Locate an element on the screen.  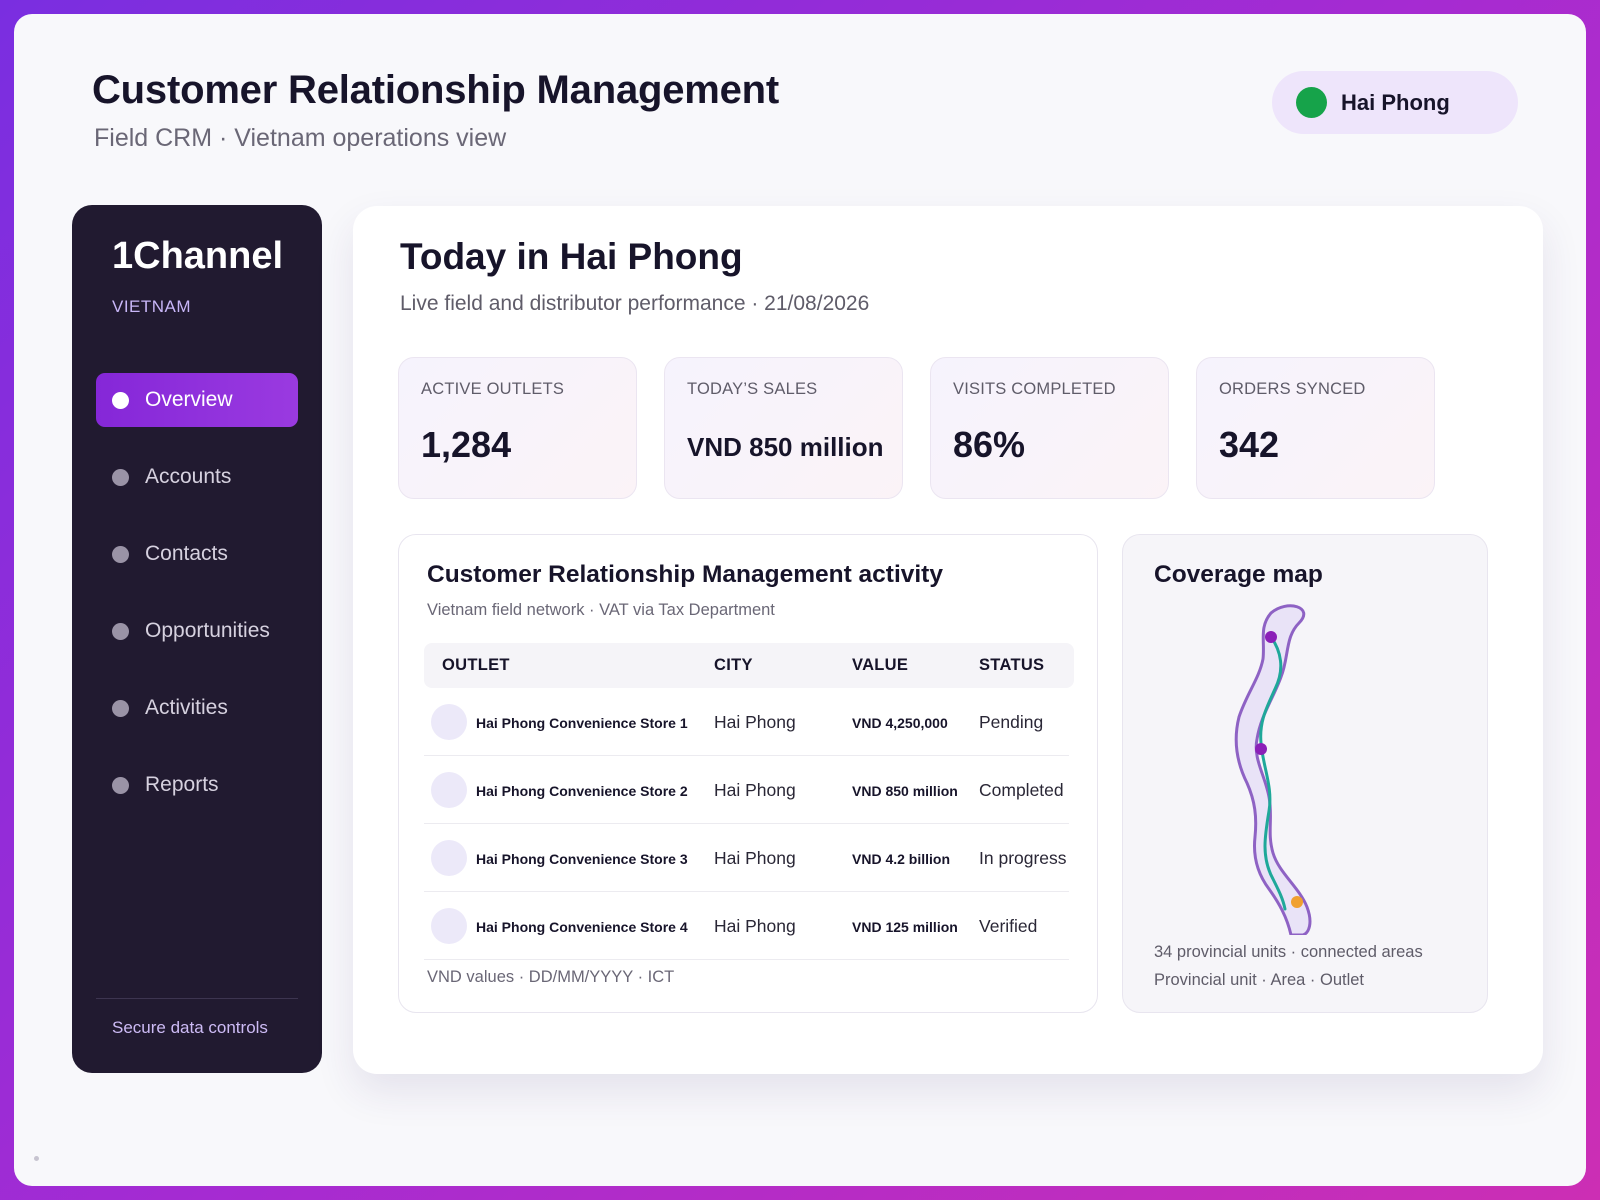
cell-status: Pending is located at coordinates (1011, 722).